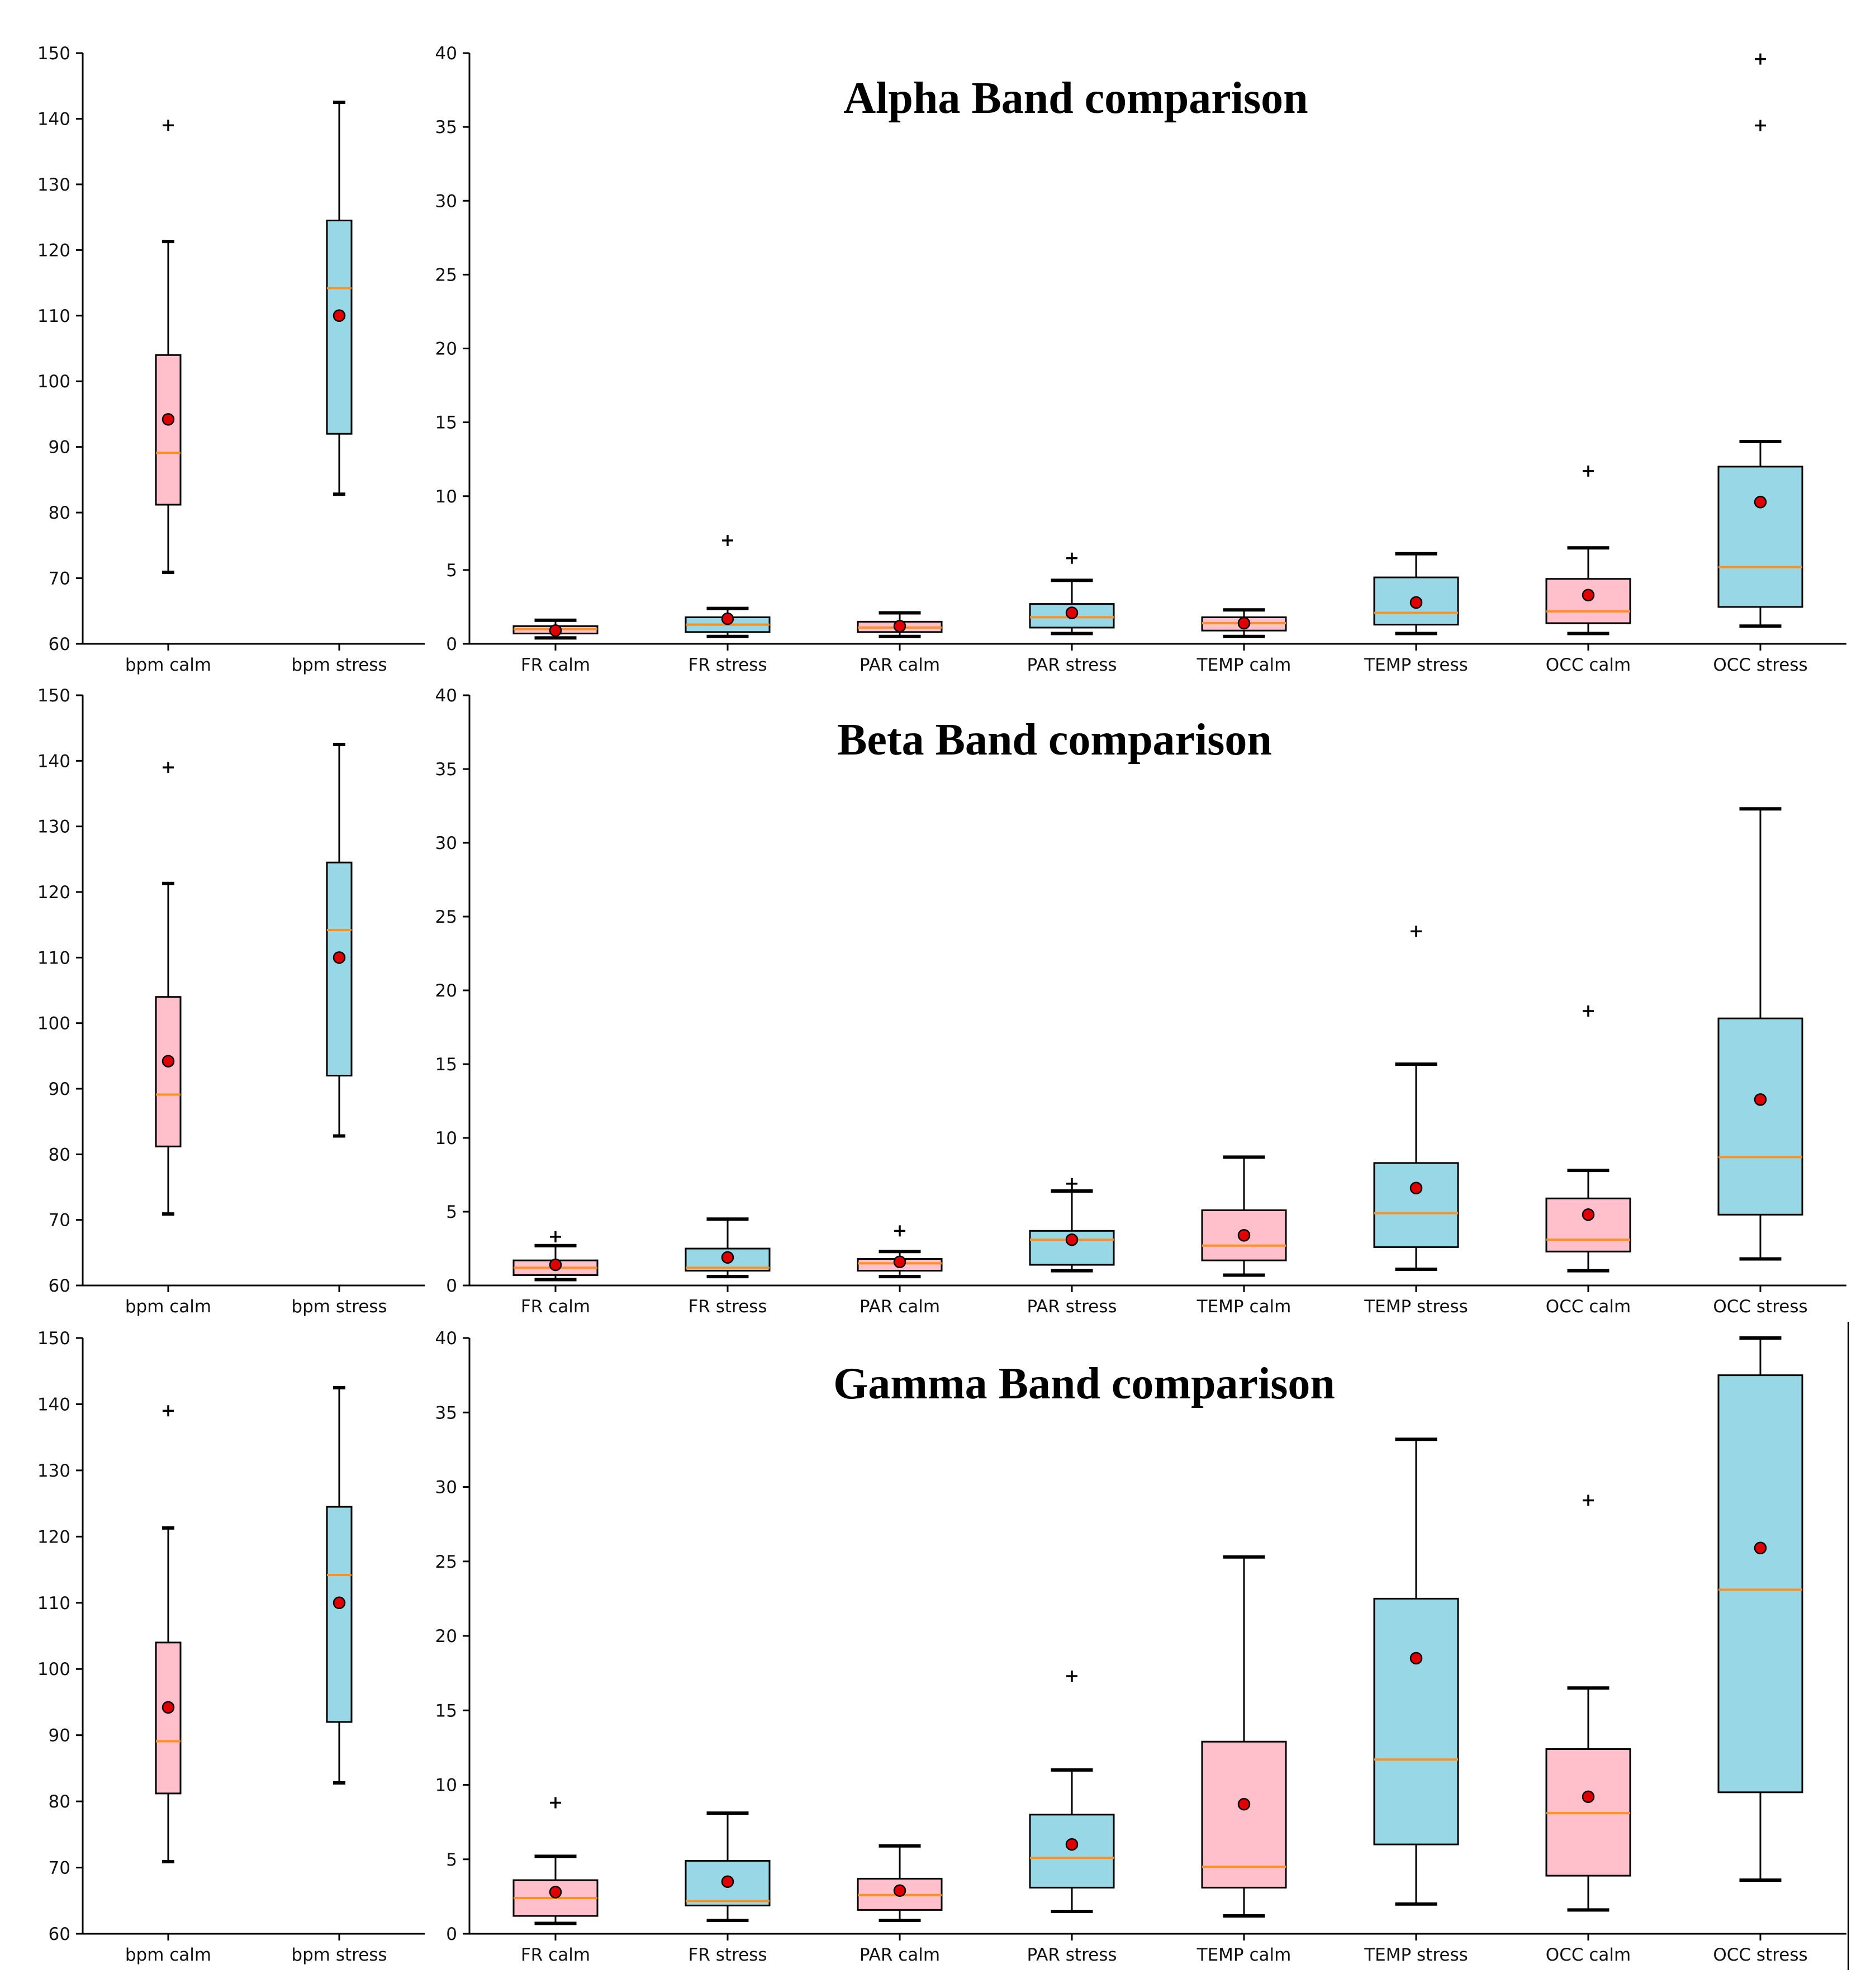 The height and width of the screenshot is (1988, 1866). What do you see at coordinates (1760, 665) in the screenshot?
I see `x-tick-label: OCC stress` at bounding box center [1760, 665].